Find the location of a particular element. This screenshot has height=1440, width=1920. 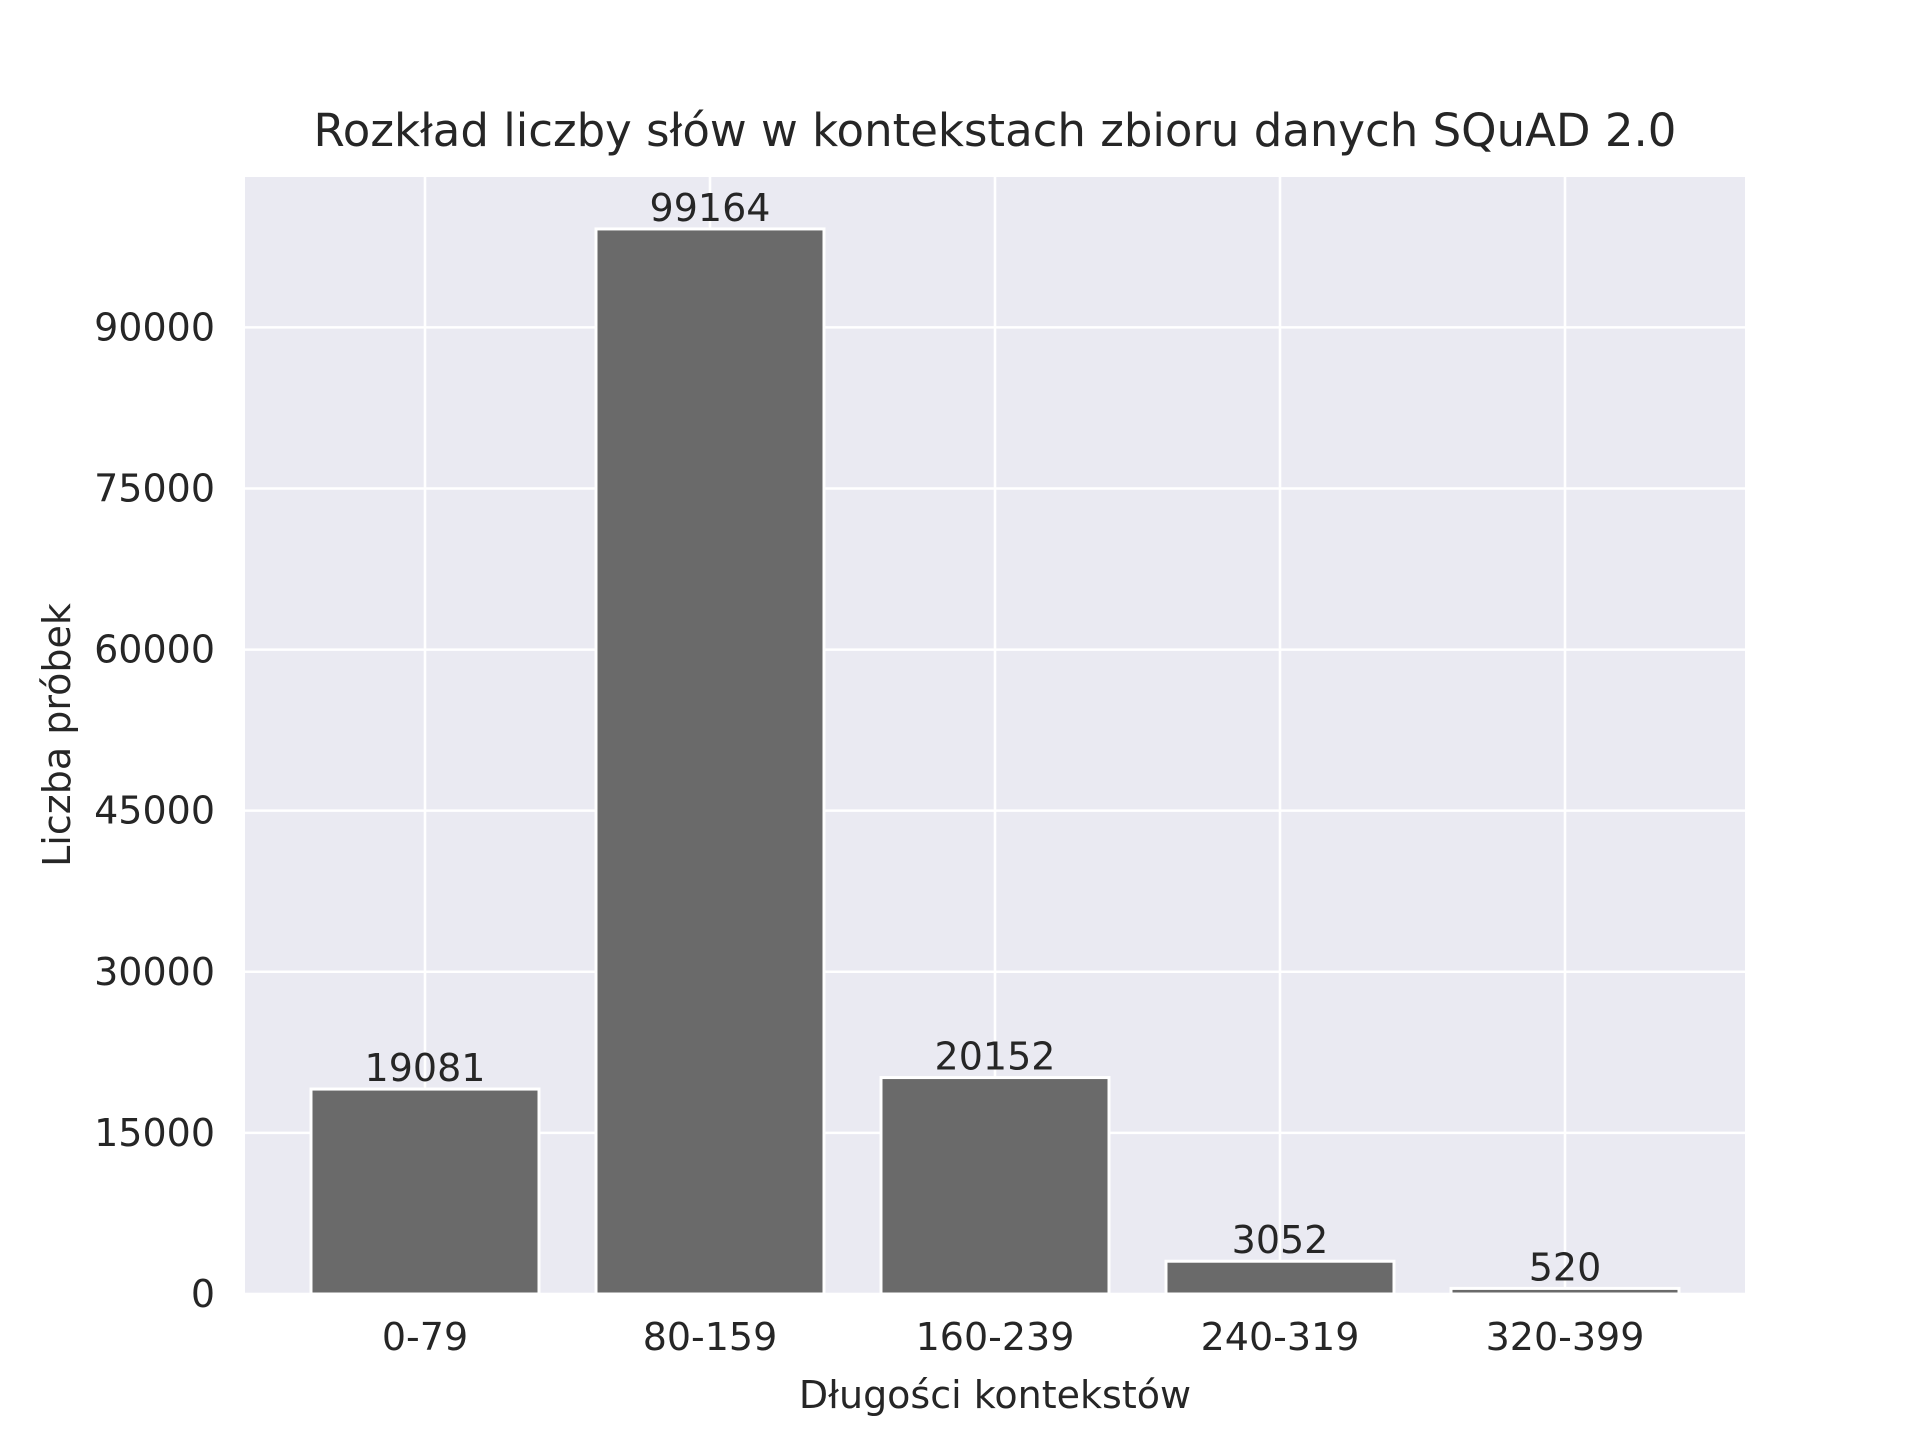

data-label: 99164 is located at coordinates (710, 208).